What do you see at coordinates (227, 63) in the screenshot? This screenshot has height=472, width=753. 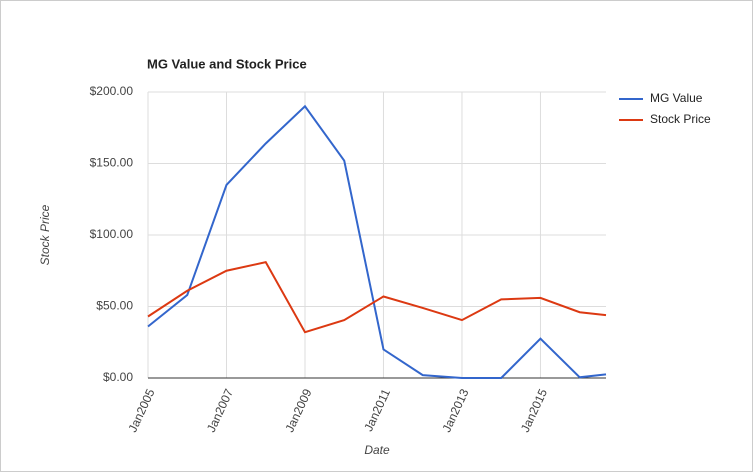 I see `chart-title: MG Value and Stock Price` at bounding box center [227, 63].